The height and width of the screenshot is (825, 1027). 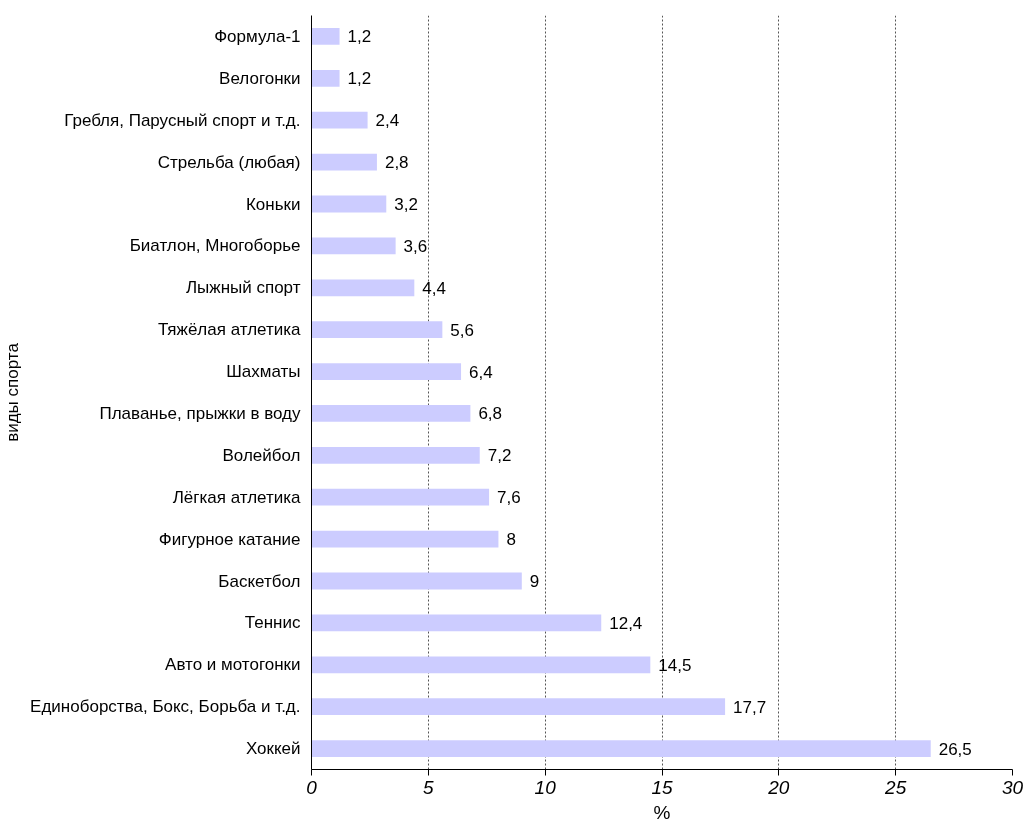 What do you see at coordinates (387, 121) in the screenshot?
I see `data-label: 2,4` at bounding box center [387, 121].